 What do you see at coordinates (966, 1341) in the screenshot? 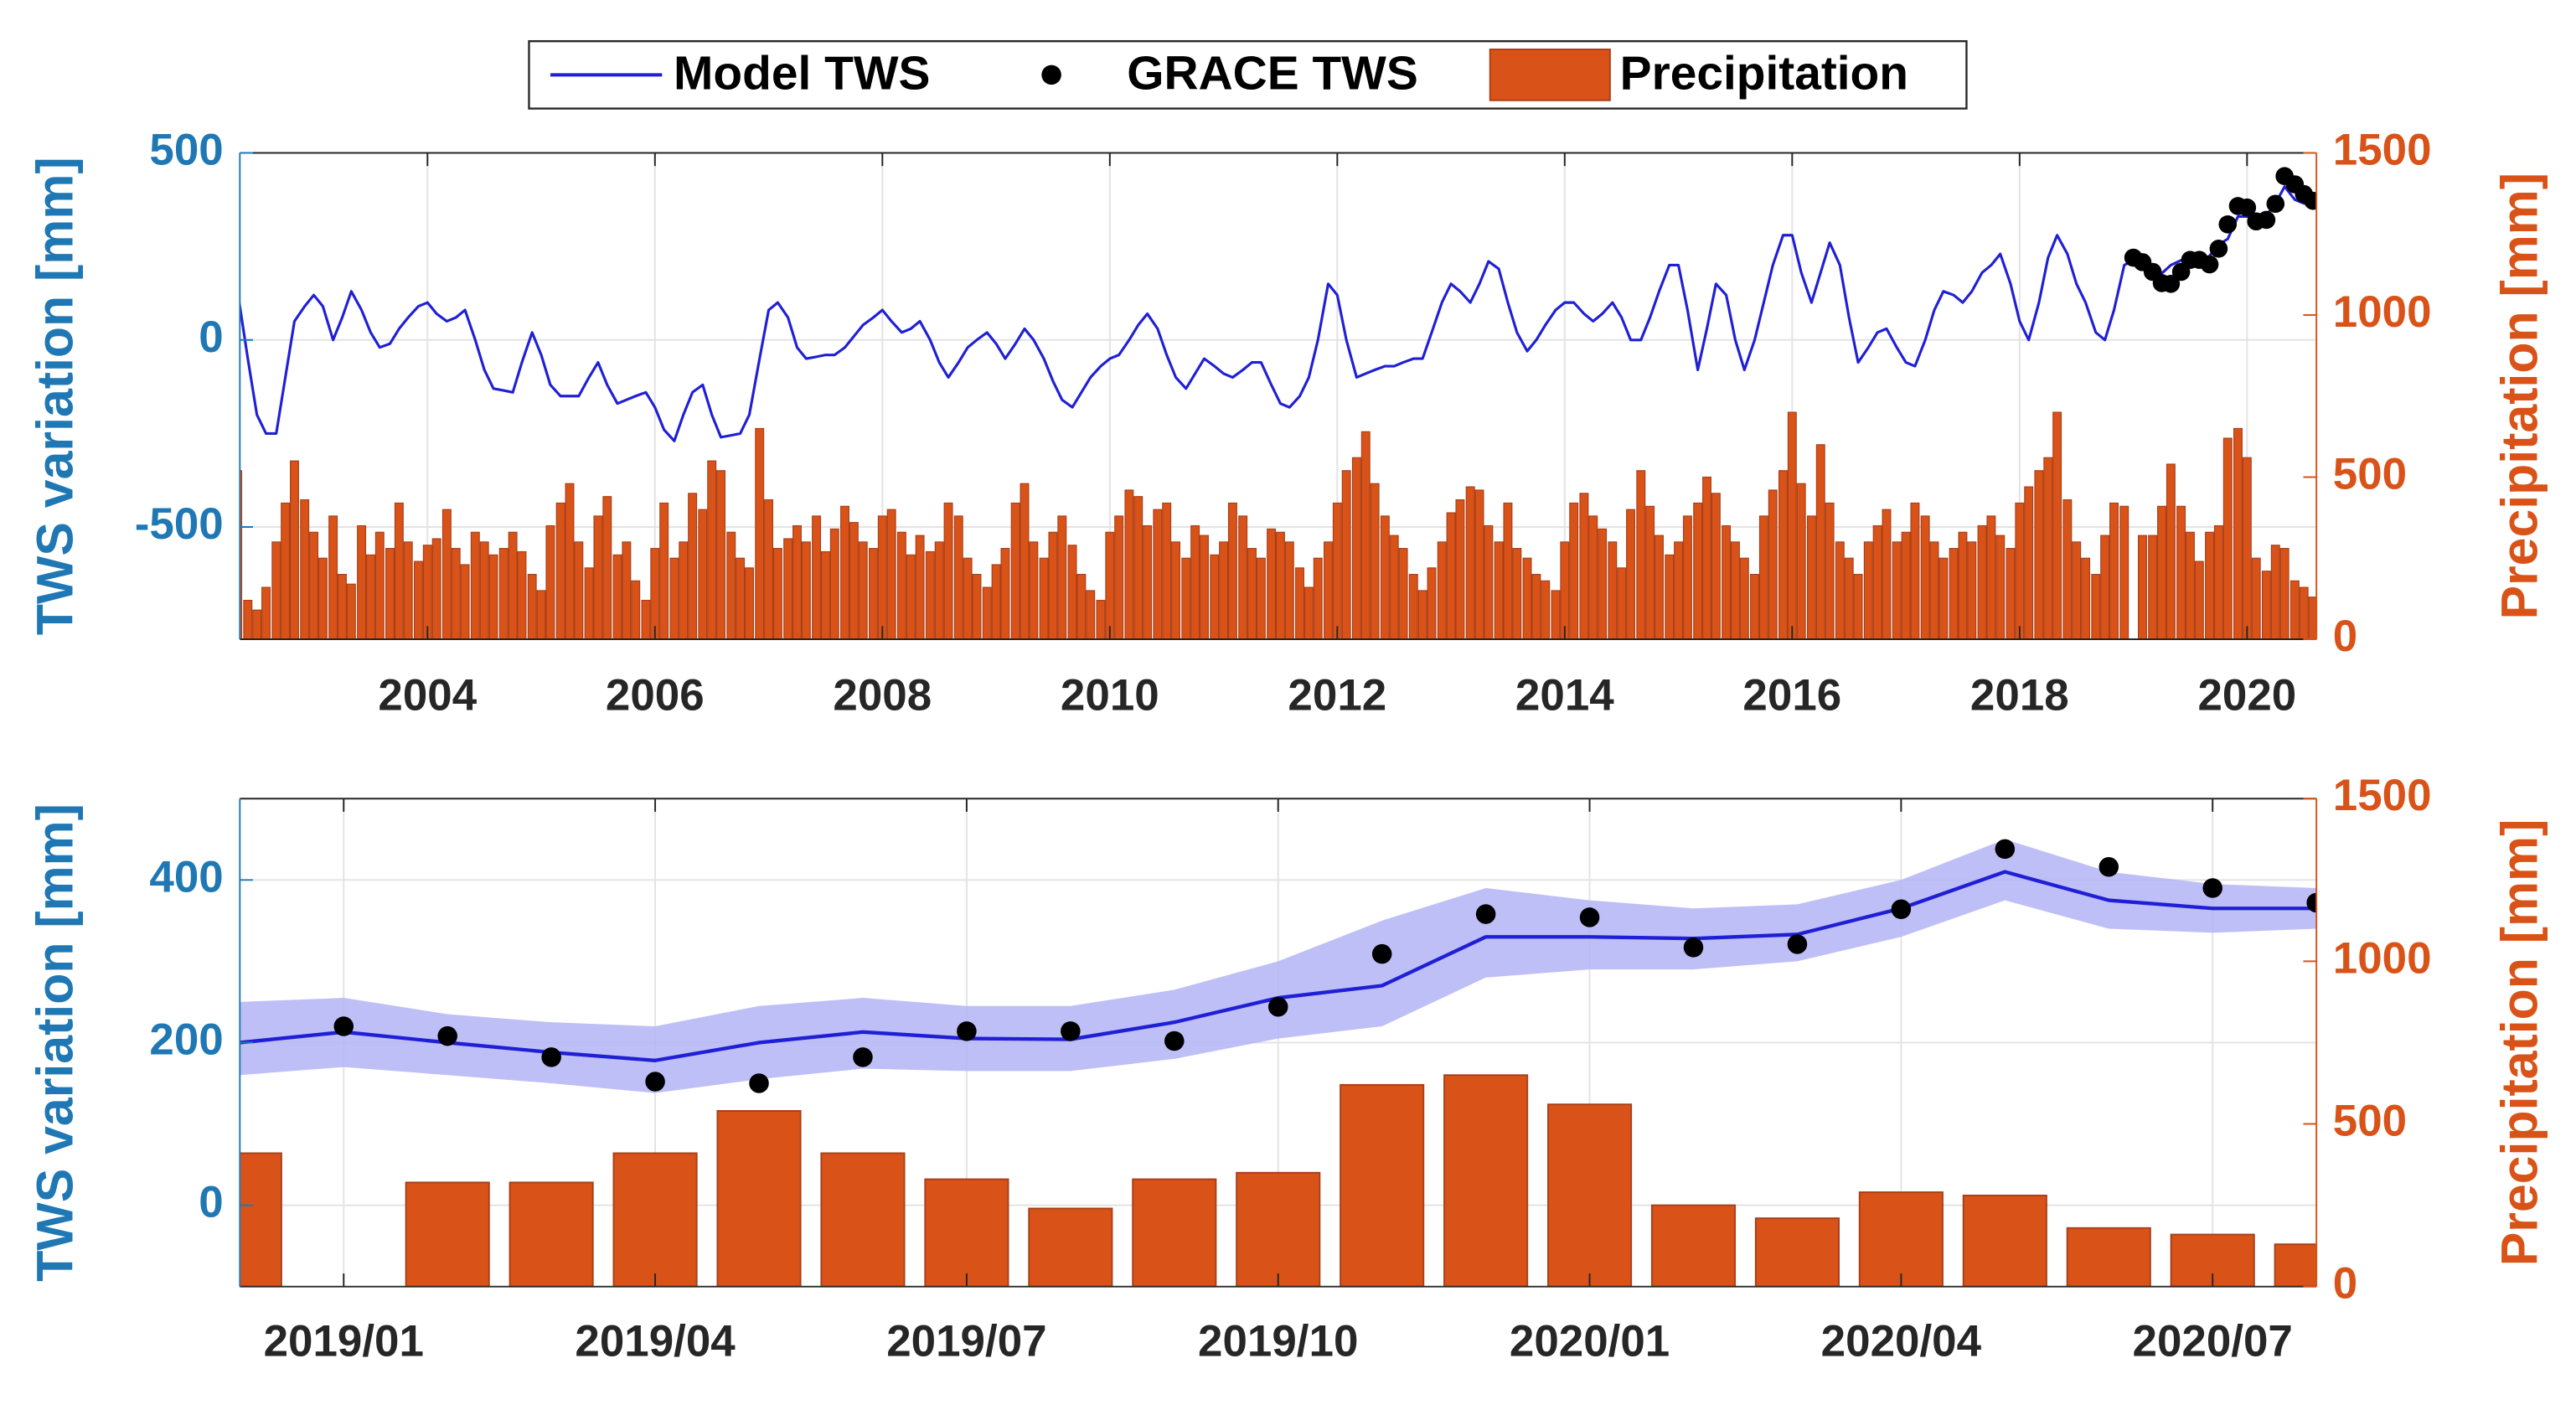
I see `x-tick-label: 2019/07` at bounding box center [966, 1341].